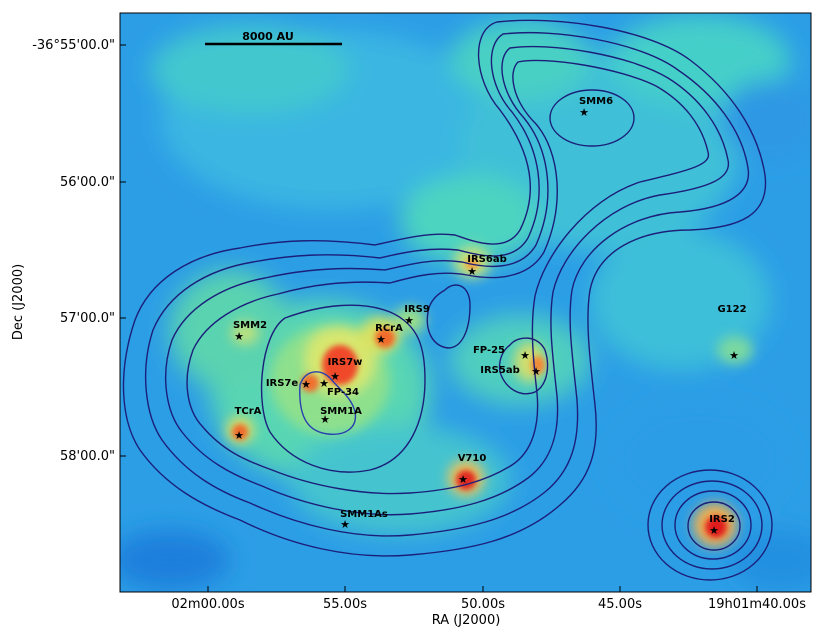 The image size is (830, 631). I want to click on source-label-fp-25: FP-25, so click(489, 350).